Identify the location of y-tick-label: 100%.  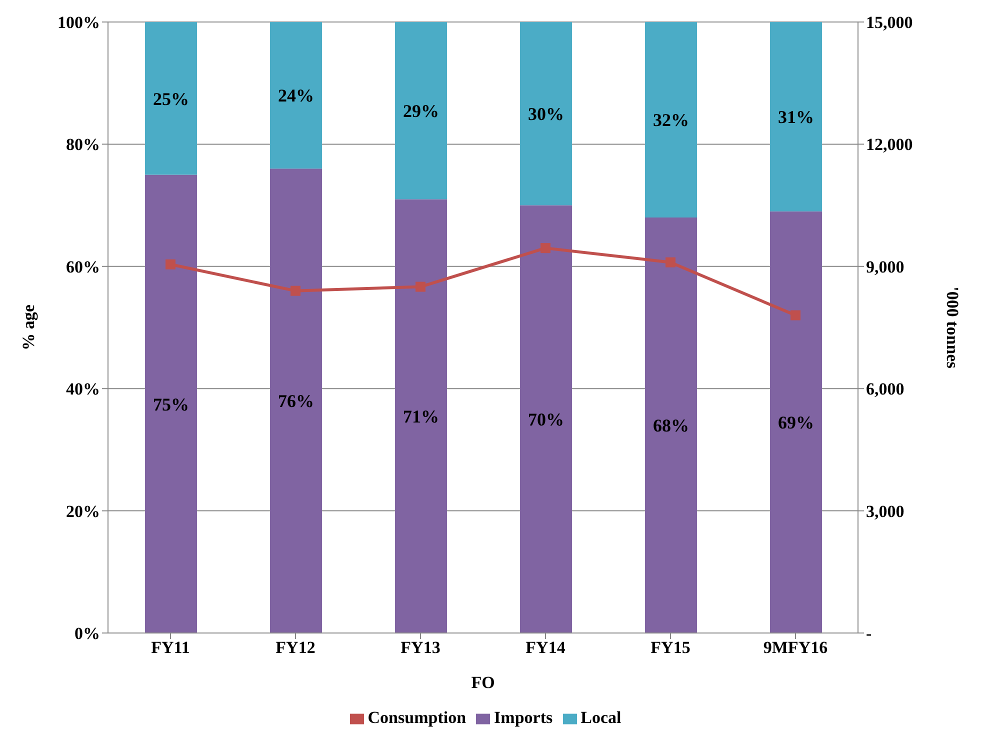
(79, 22).